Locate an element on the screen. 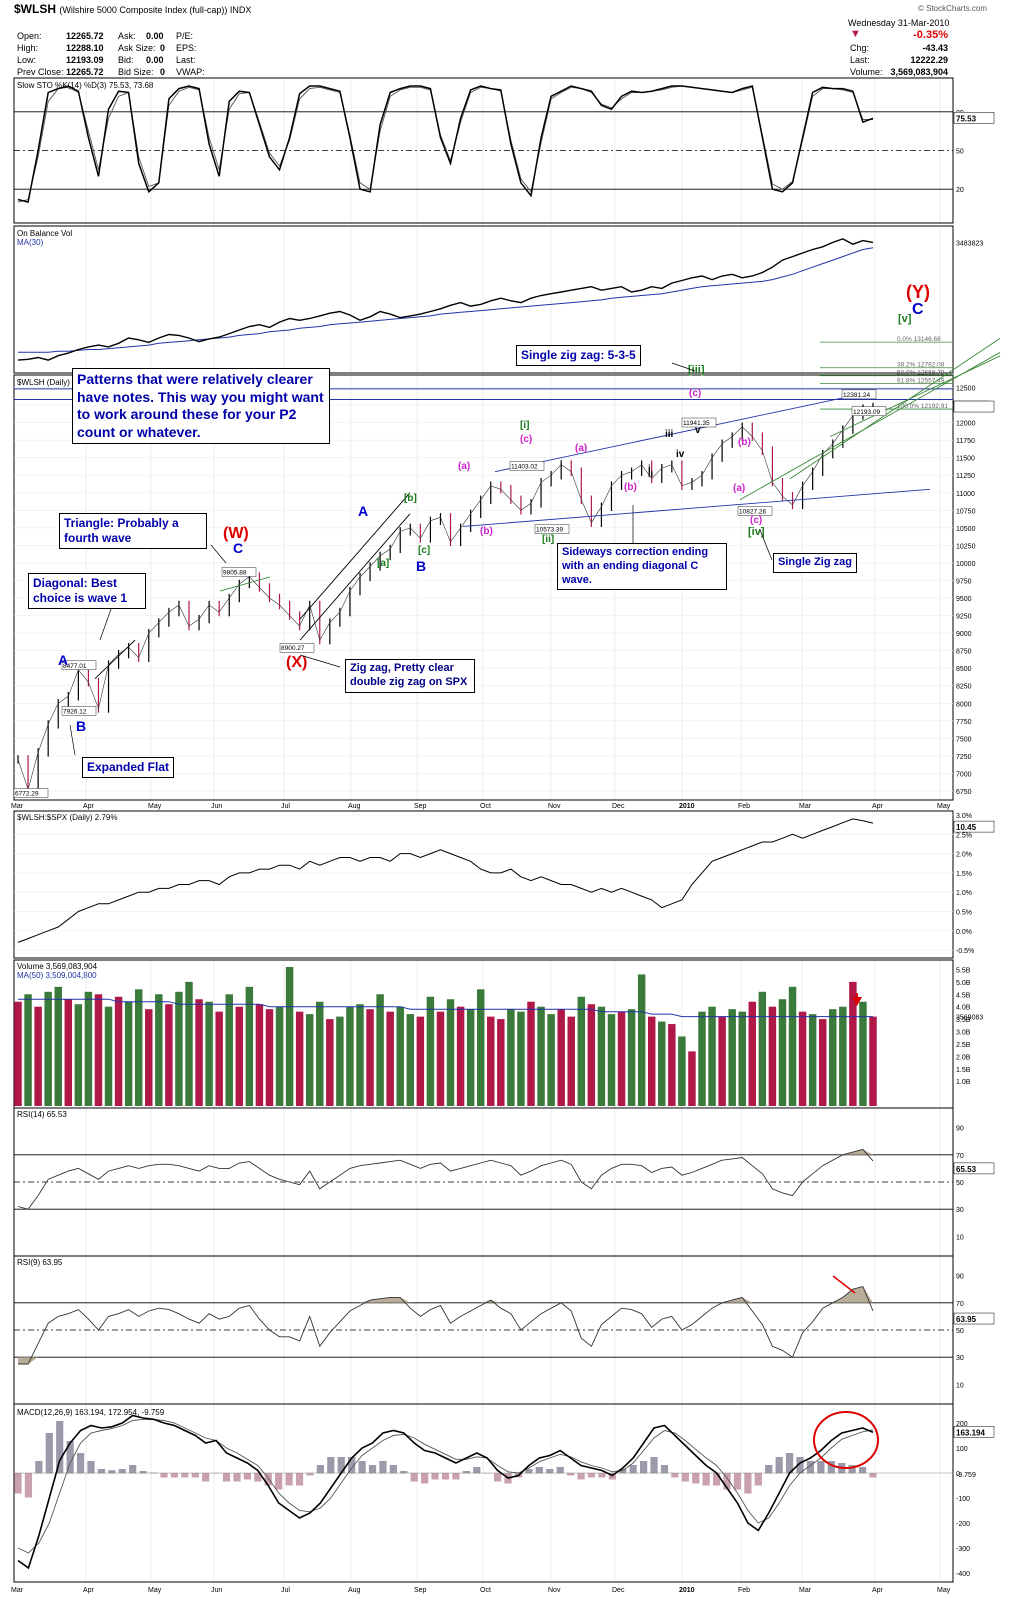 Image resolution: width=1014 pixels, height=1600 pixels. wave-label-20: iii is located at coordinates (669, 434).